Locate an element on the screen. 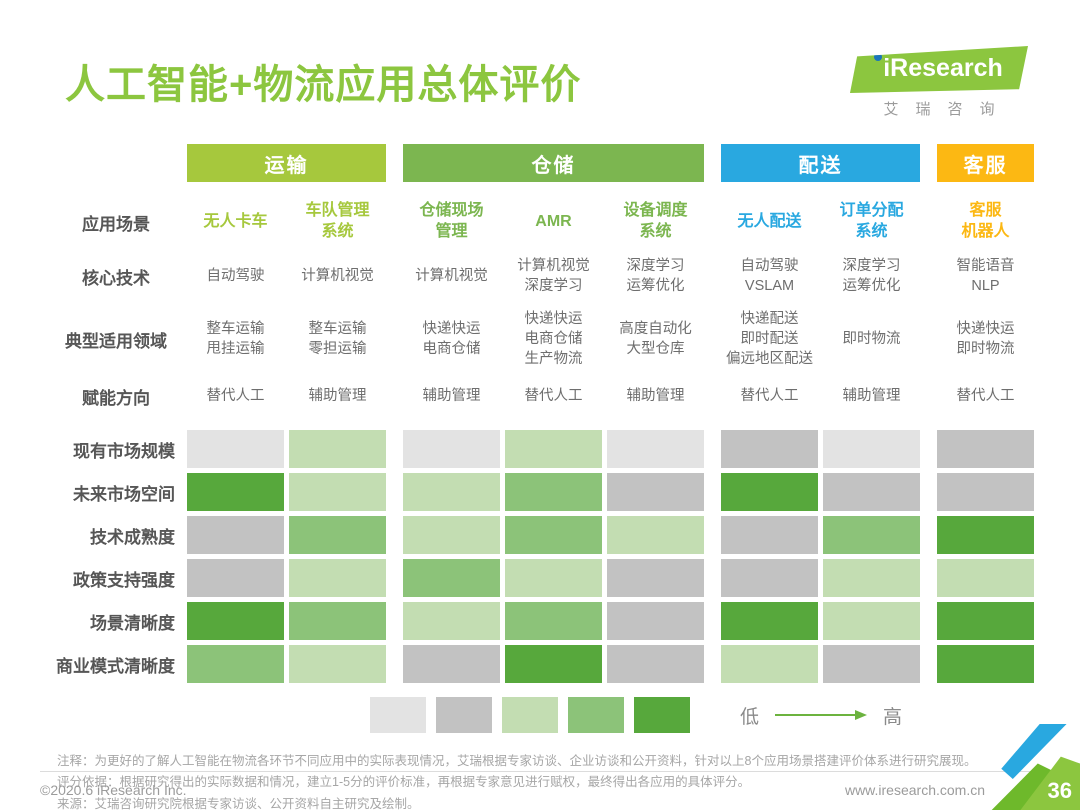  matrix-row-label: 技术成熟度 is located at coordinates (132, 537).